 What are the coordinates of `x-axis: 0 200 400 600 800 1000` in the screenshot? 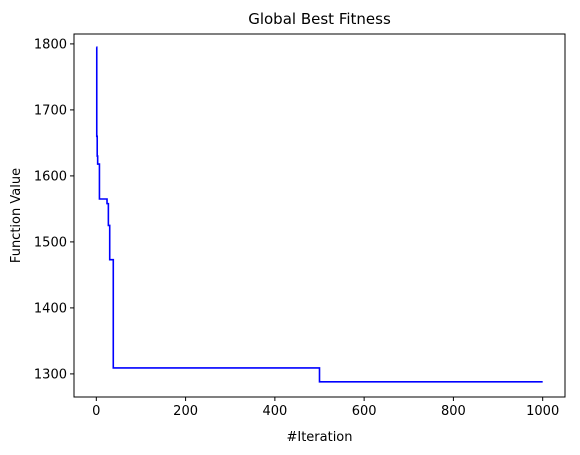 It's located at (325, 408).